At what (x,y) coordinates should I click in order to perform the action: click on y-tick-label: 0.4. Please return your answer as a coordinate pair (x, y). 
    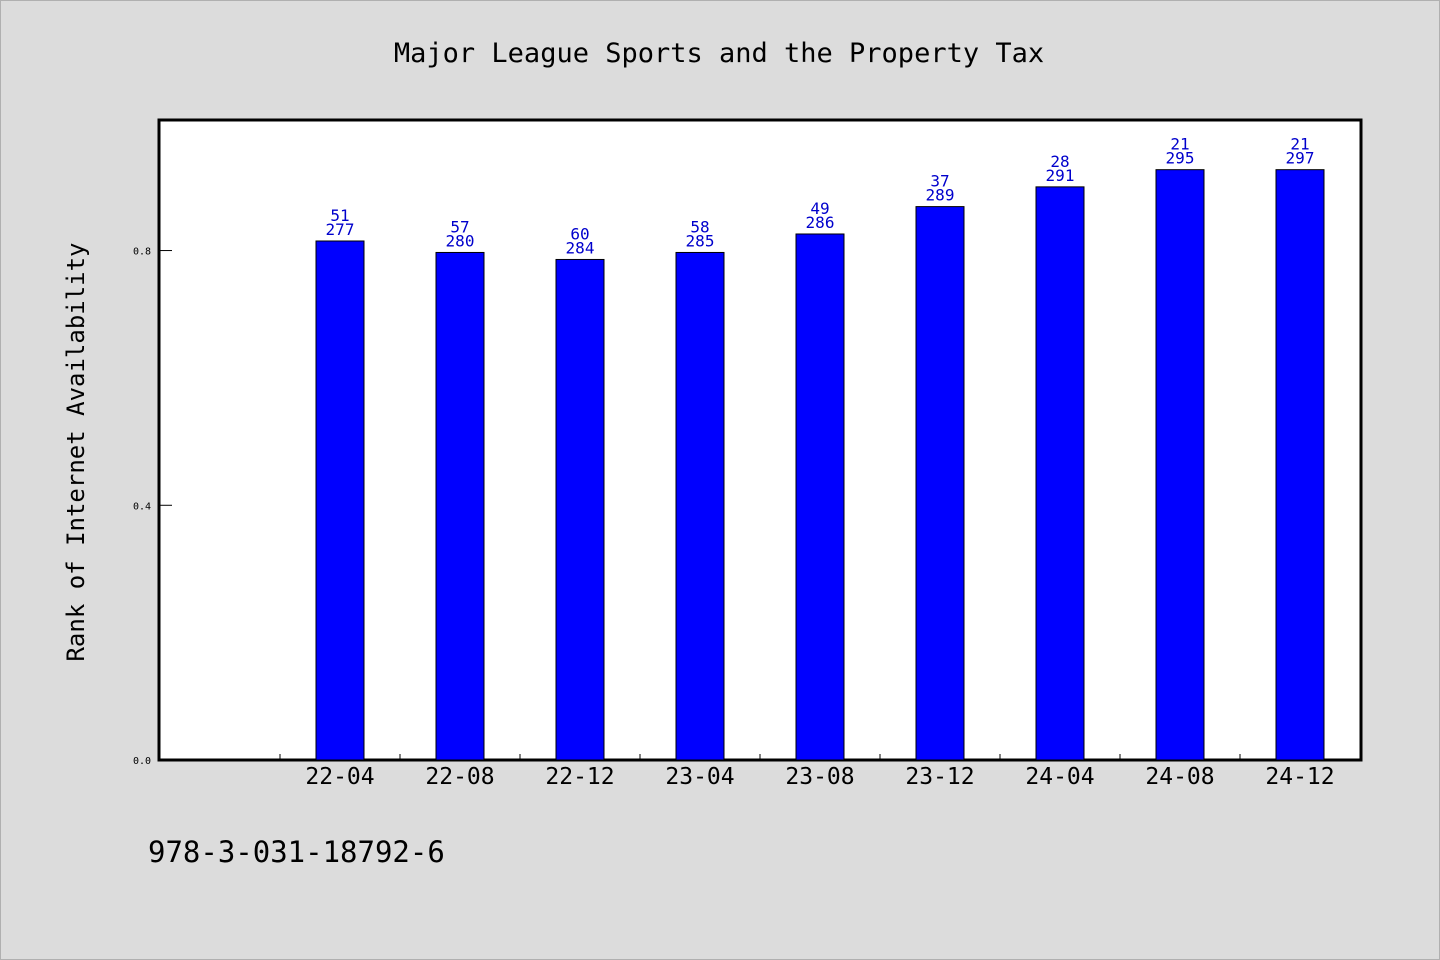
    Looking at the image, I should click on (142, 506).